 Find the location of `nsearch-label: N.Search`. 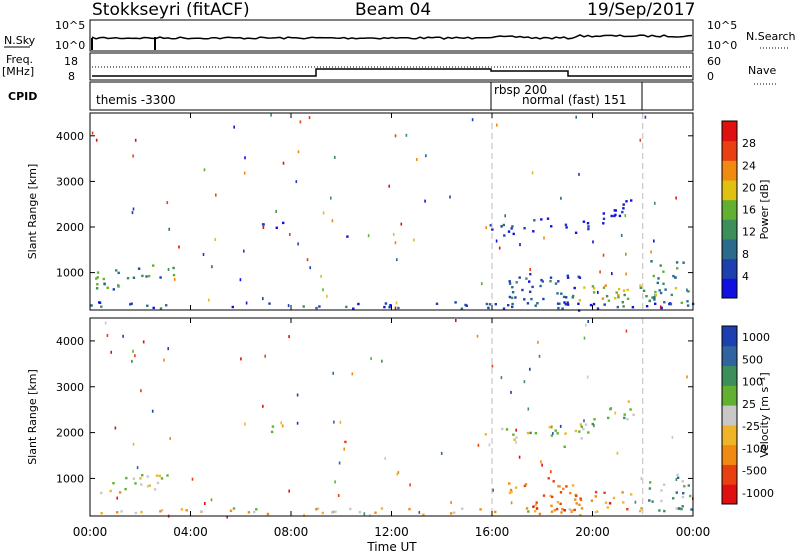

nsearch-label: N.Search is located at coordinates (771, 36).